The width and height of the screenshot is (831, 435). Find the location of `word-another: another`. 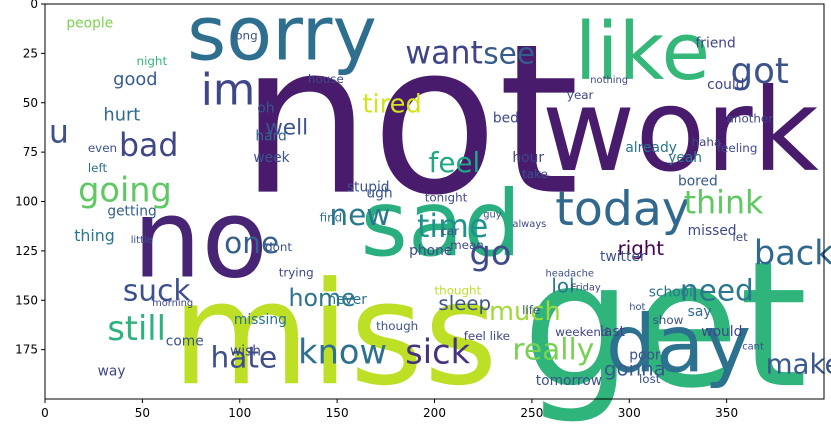

word-another: another is located at coordinates (750, 119).